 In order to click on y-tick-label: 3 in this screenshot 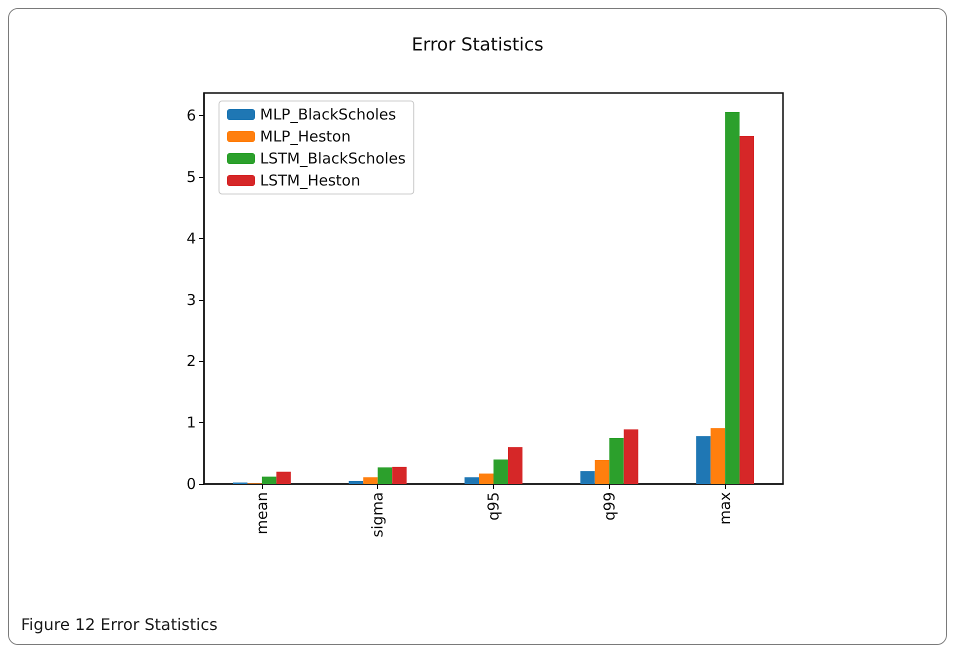, I will do `click(191, 299)`.